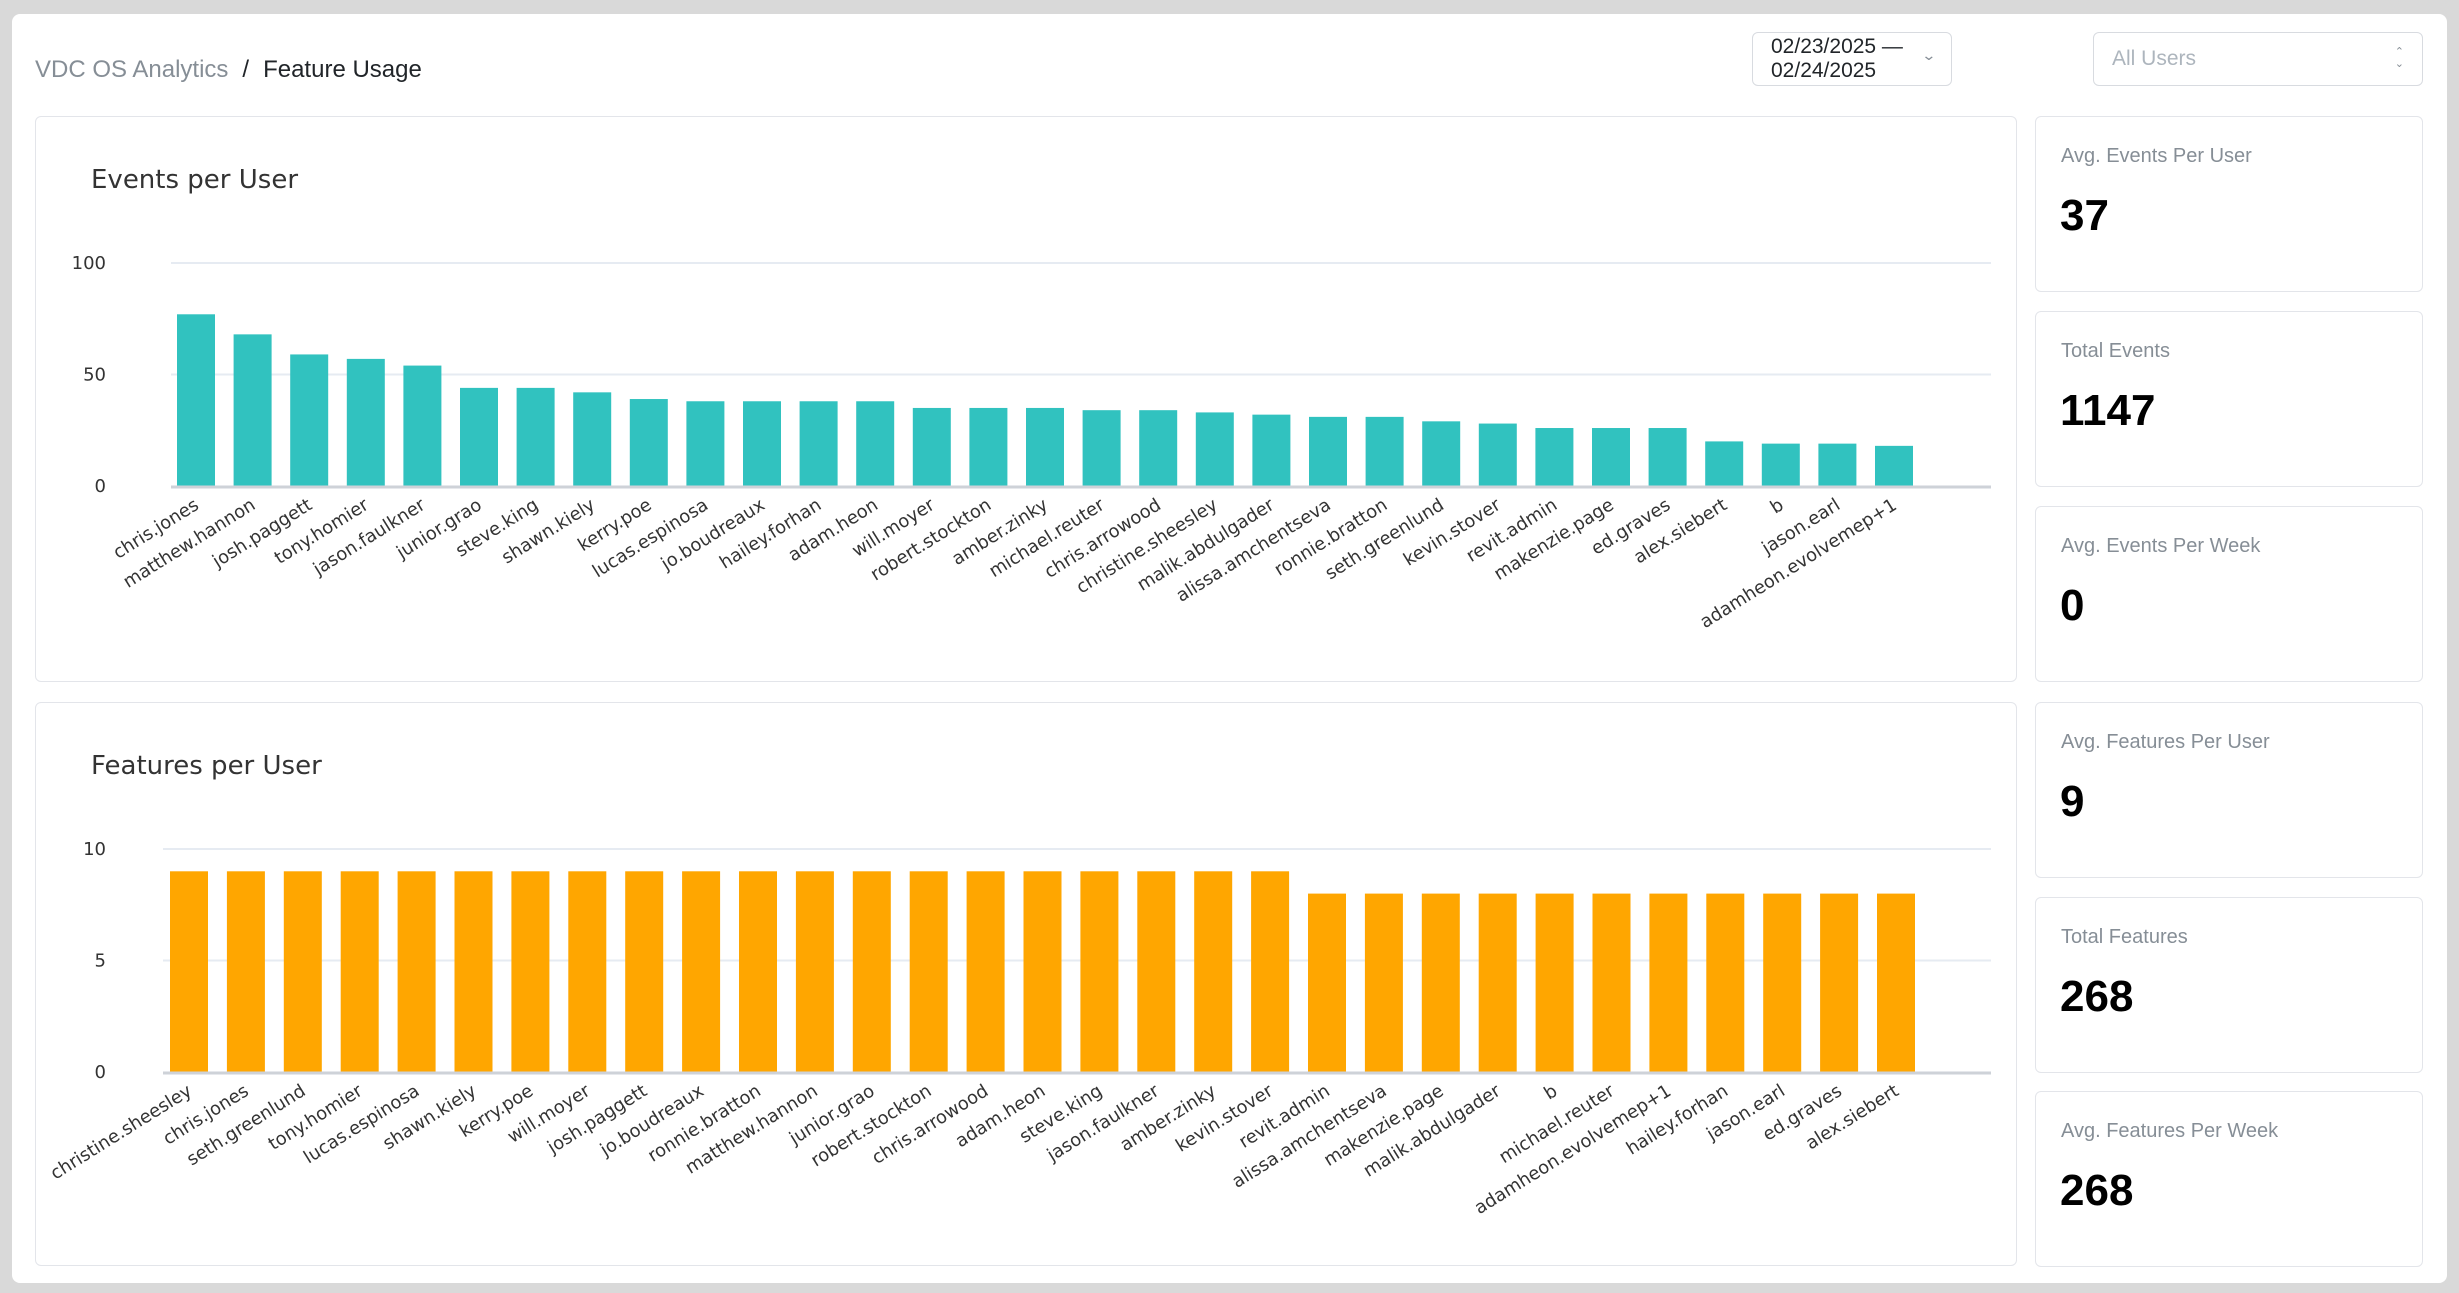 The image size is (2459, 1293). I want to click on stat-card-total-features: Total Features 268, so click(2229, 985).